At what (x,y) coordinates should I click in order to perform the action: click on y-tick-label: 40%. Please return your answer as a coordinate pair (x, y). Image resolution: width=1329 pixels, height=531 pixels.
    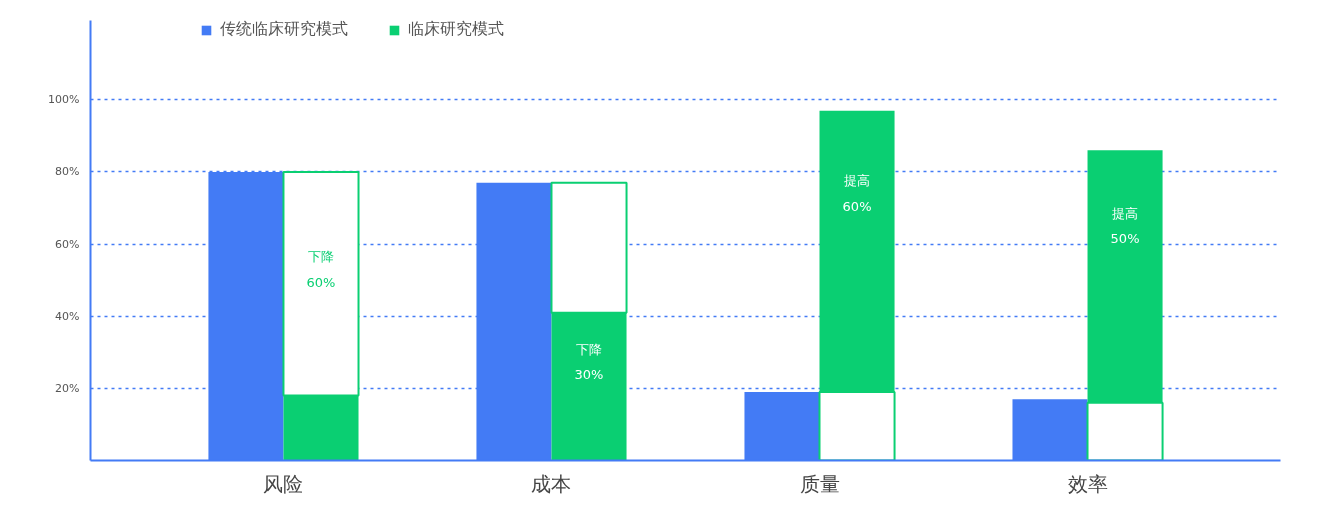
    Looking at the image, I should click on (67, 316).